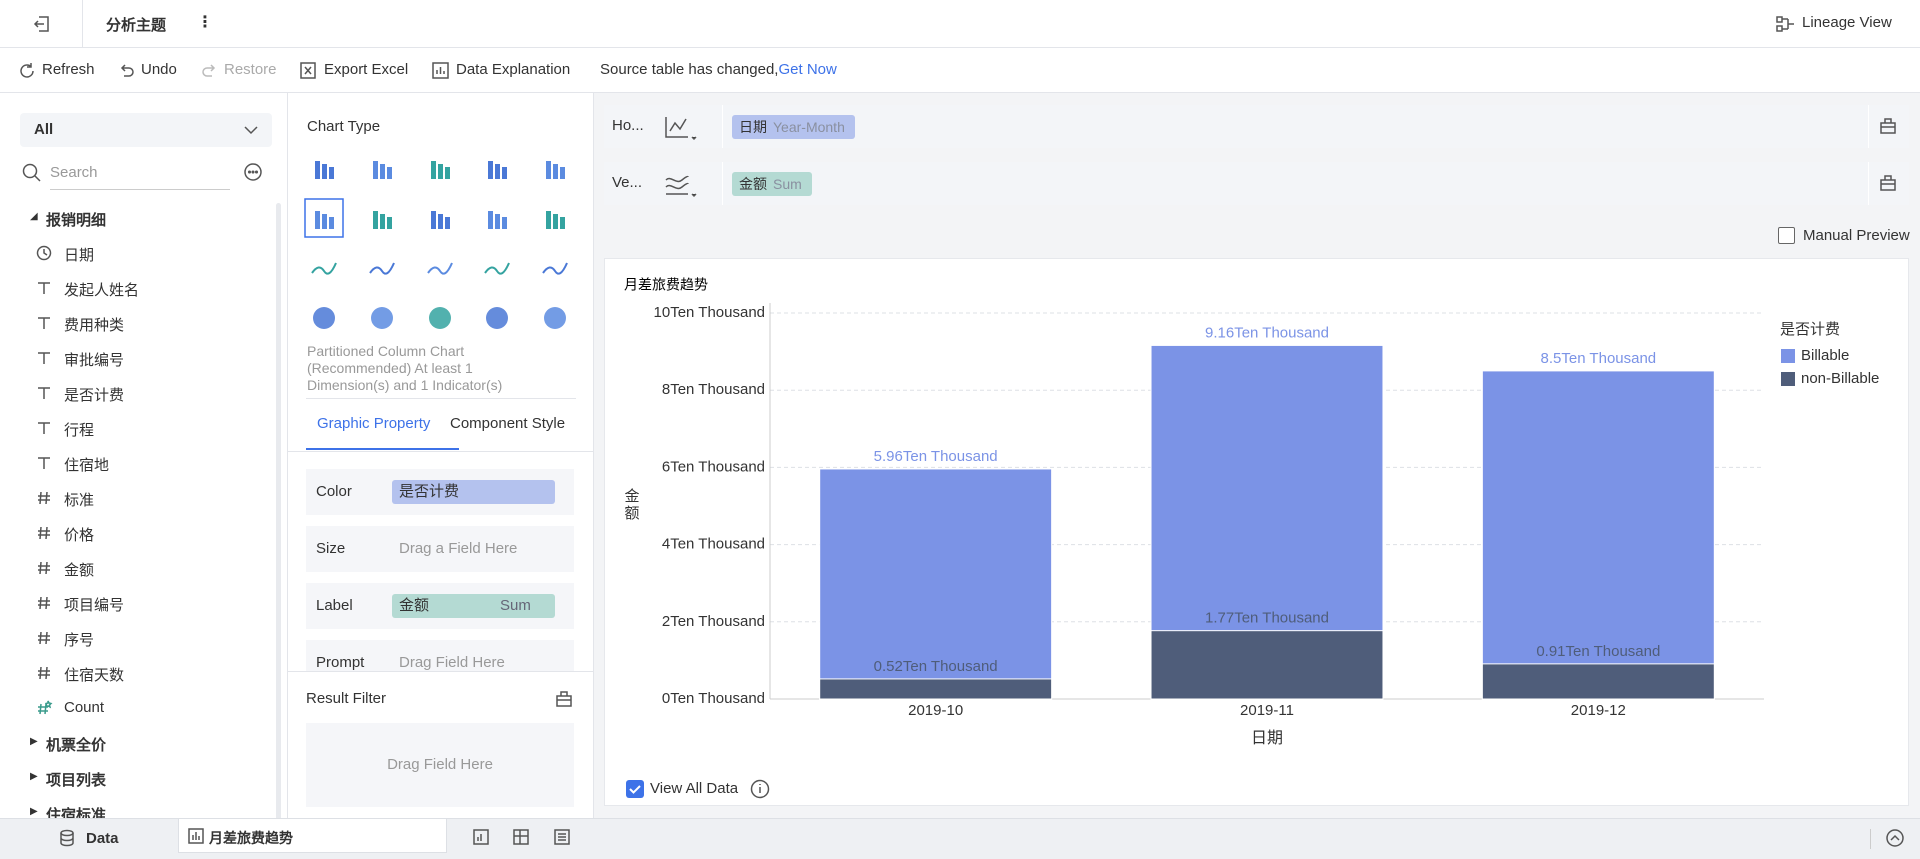  What do you see at coordinates (440, 765) in the screenshot?
I see `result-filter-drop: Drag Field Here` at bounding box center [440, 765].